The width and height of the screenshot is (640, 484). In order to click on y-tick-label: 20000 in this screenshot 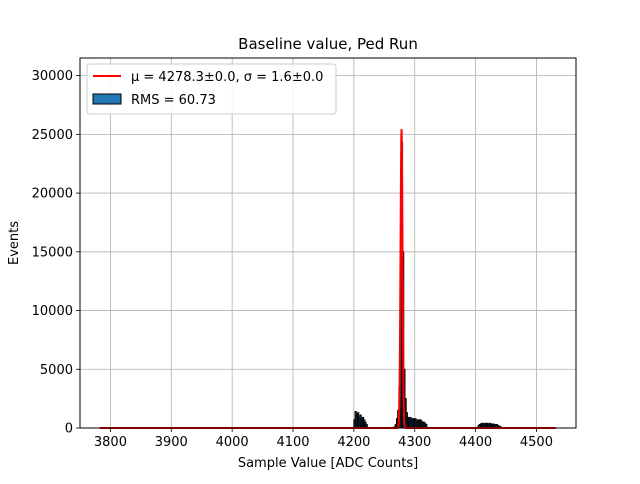, I will do `click(52, 194)`.